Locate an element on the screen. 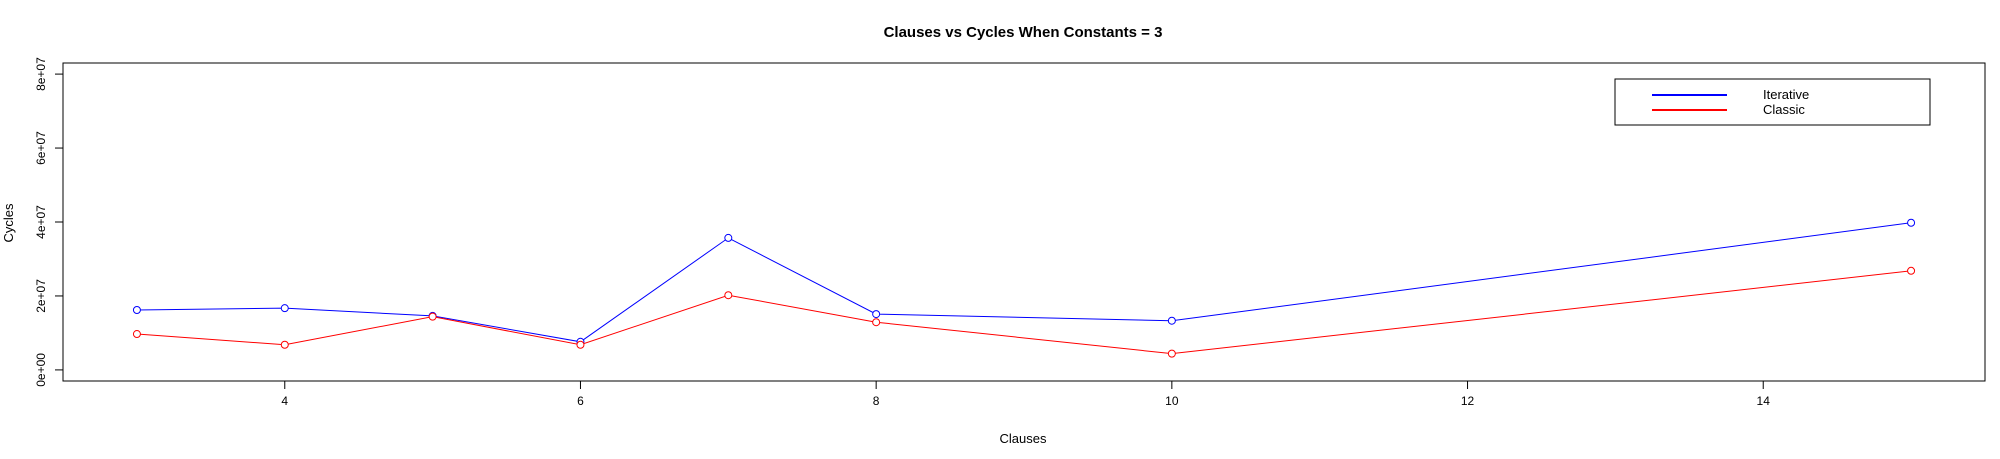 Image resolution: width=2000 pixels, height=459 pixels. y-tick-label: 2e+07 is located at coordinates (41, 296).